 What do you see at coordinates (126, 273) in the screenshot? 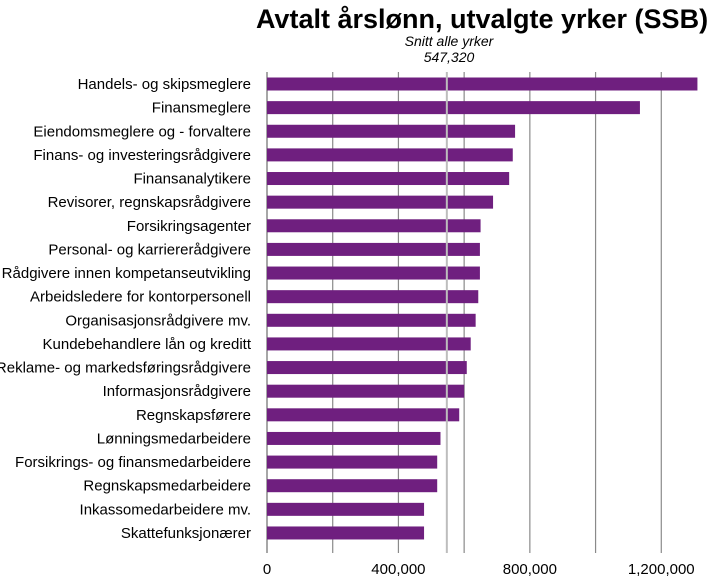
I see `category-label: Rådgivere innen kompetanseutvikling` at bounding box center [126, 273].